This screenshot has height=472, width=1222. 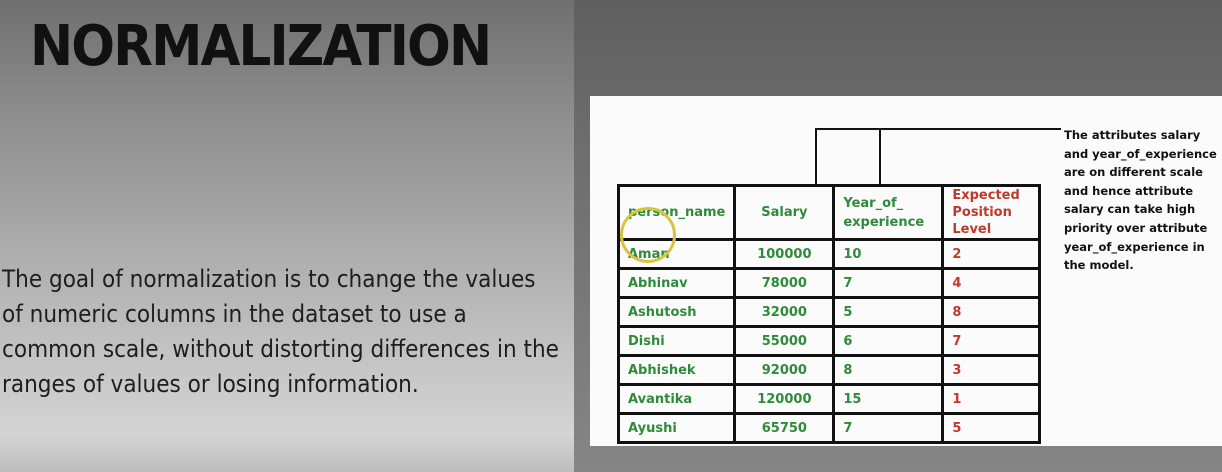 I want to click on cell-position-level: 4, so click(x=991, y=283).